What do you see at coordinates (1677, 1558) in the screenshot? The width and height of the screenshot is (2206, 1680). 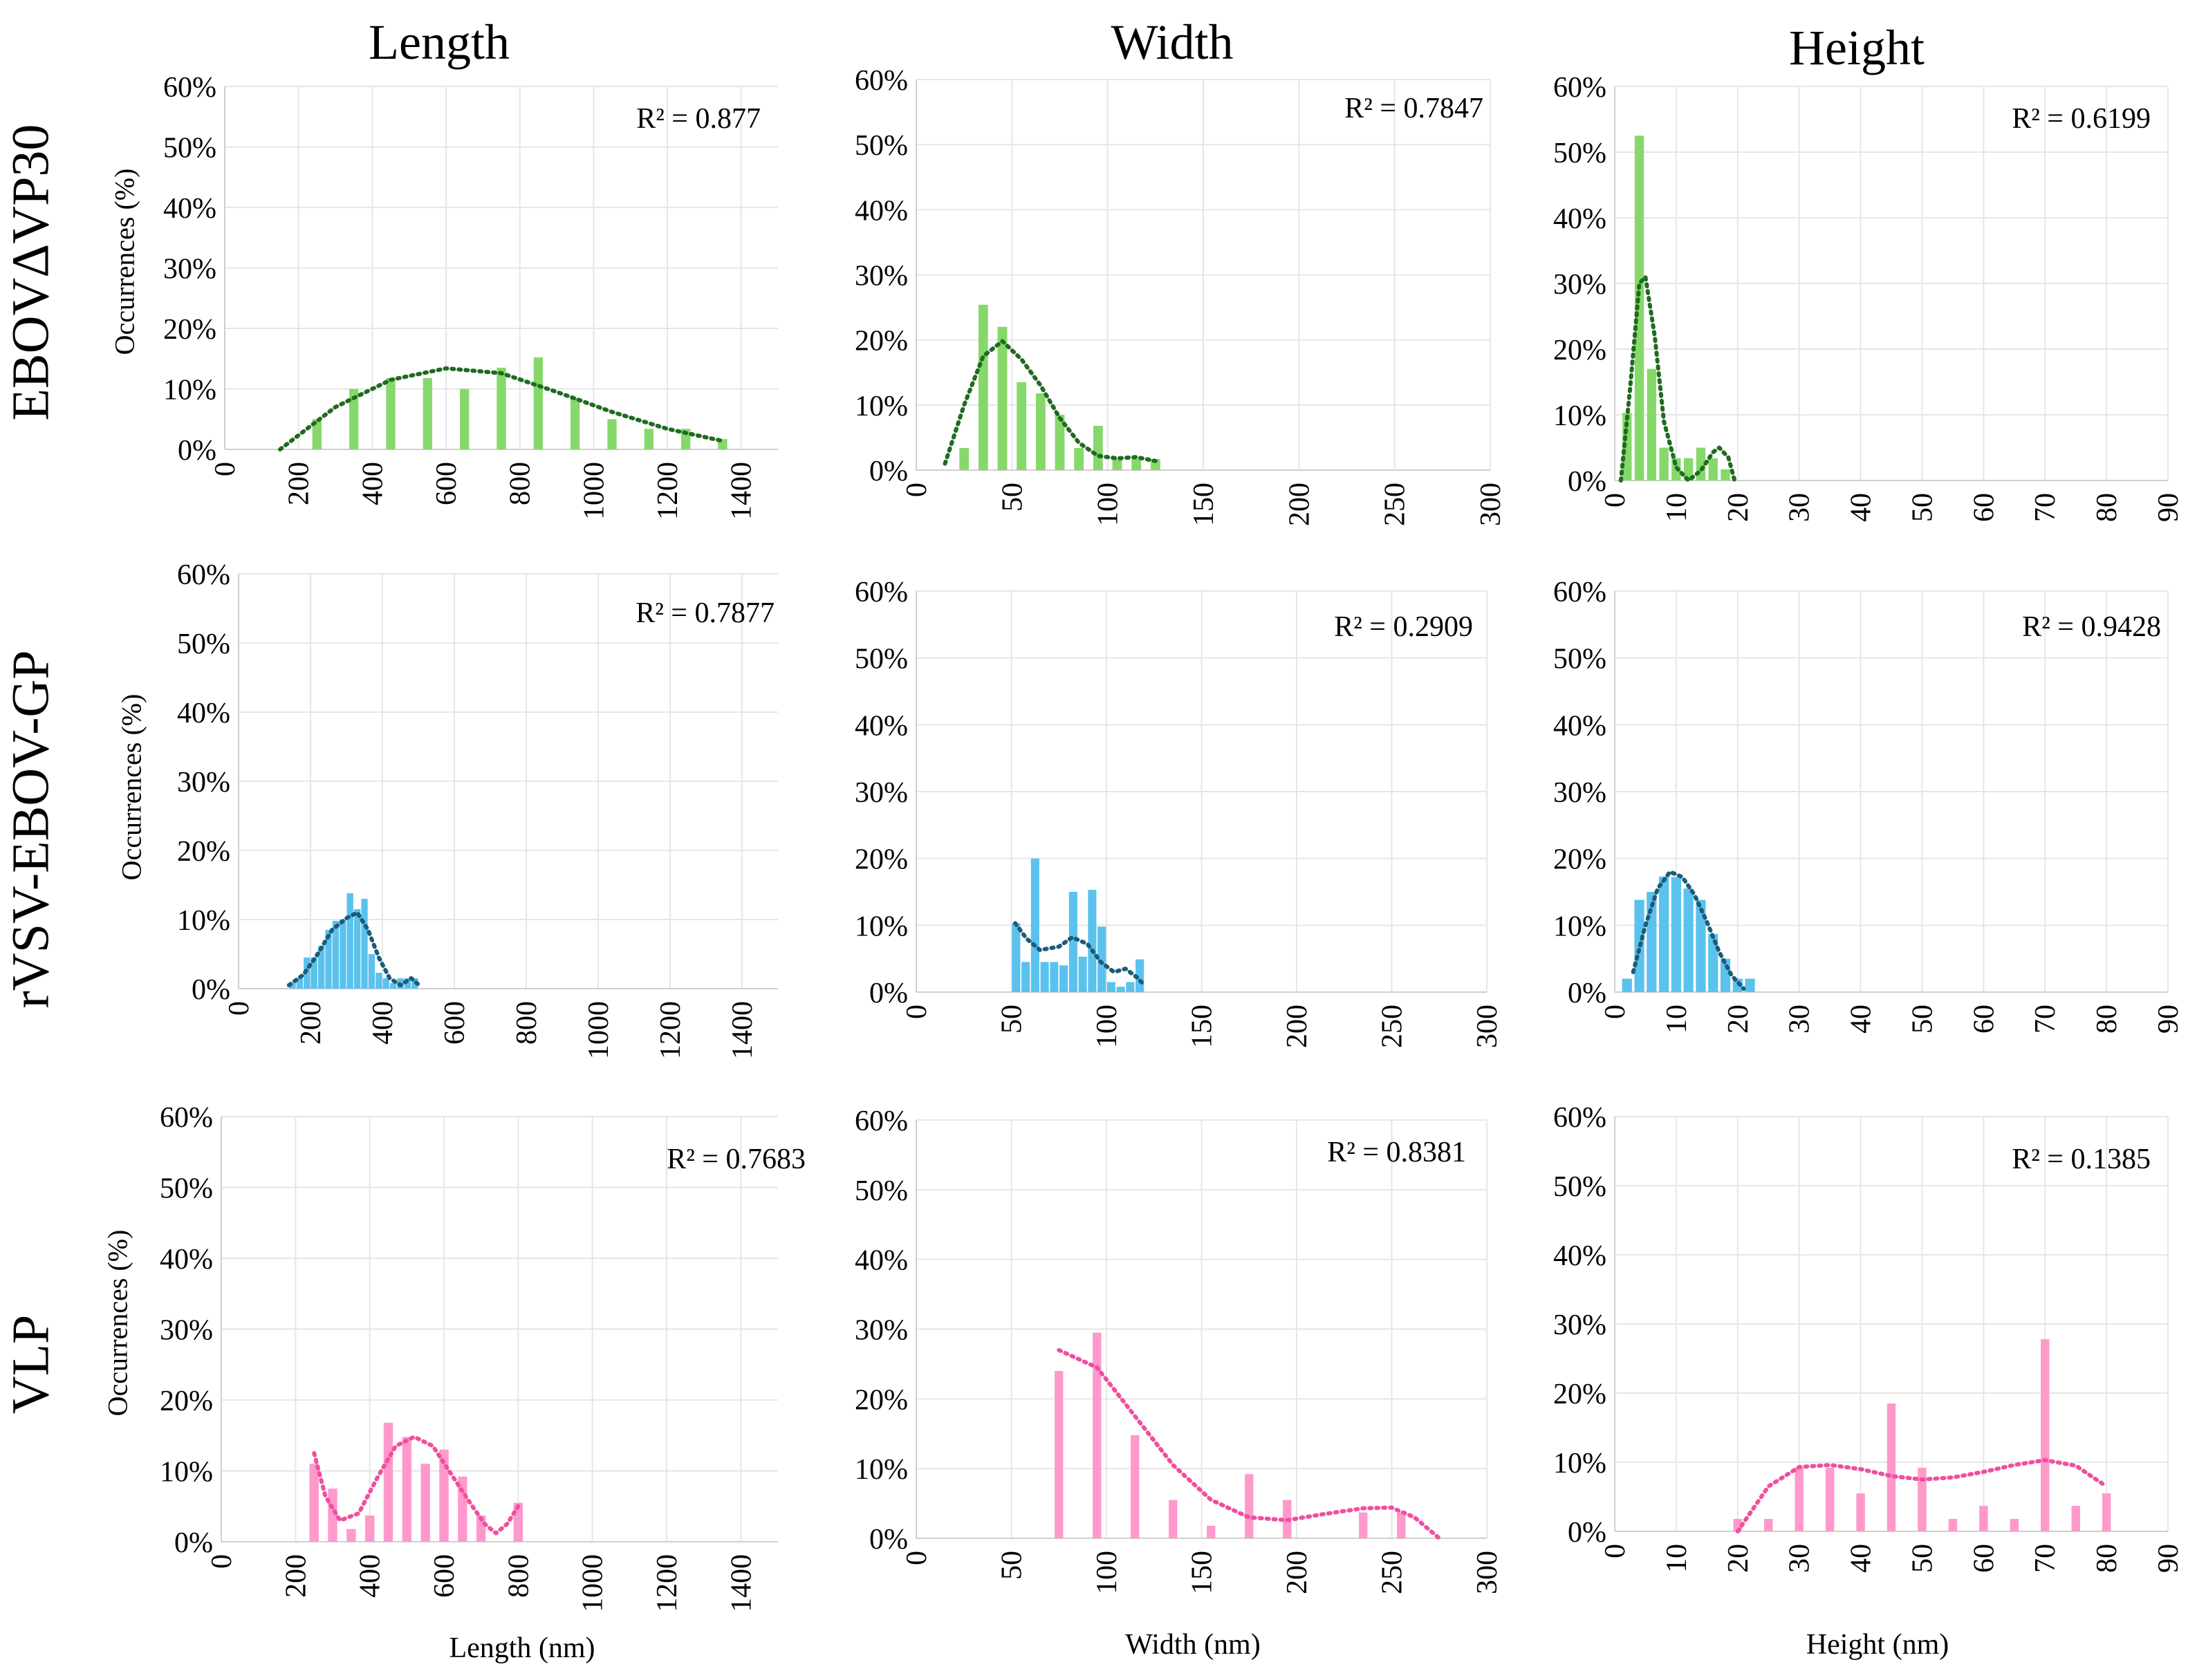 I see `x-tick-label: 10` at bounding box center [1677, 1558].